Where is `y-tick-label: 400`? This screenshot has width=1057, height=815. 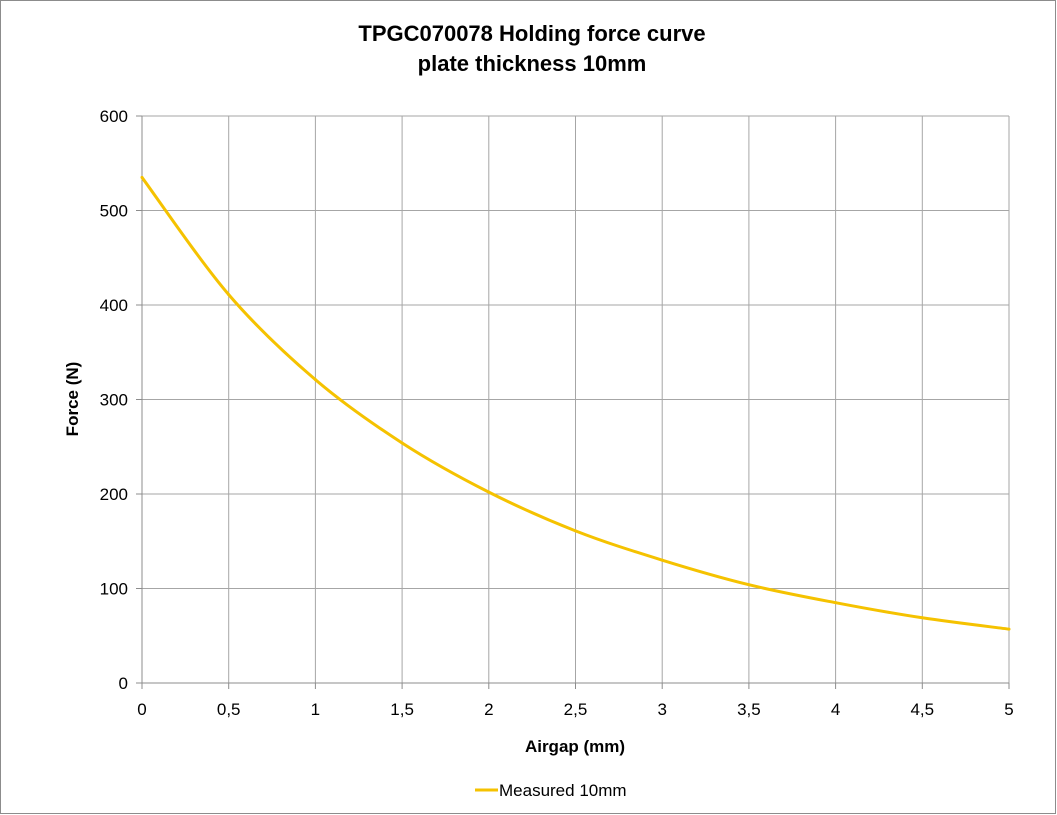 y-tick-label: 400 is located at coordinates (114, 305).